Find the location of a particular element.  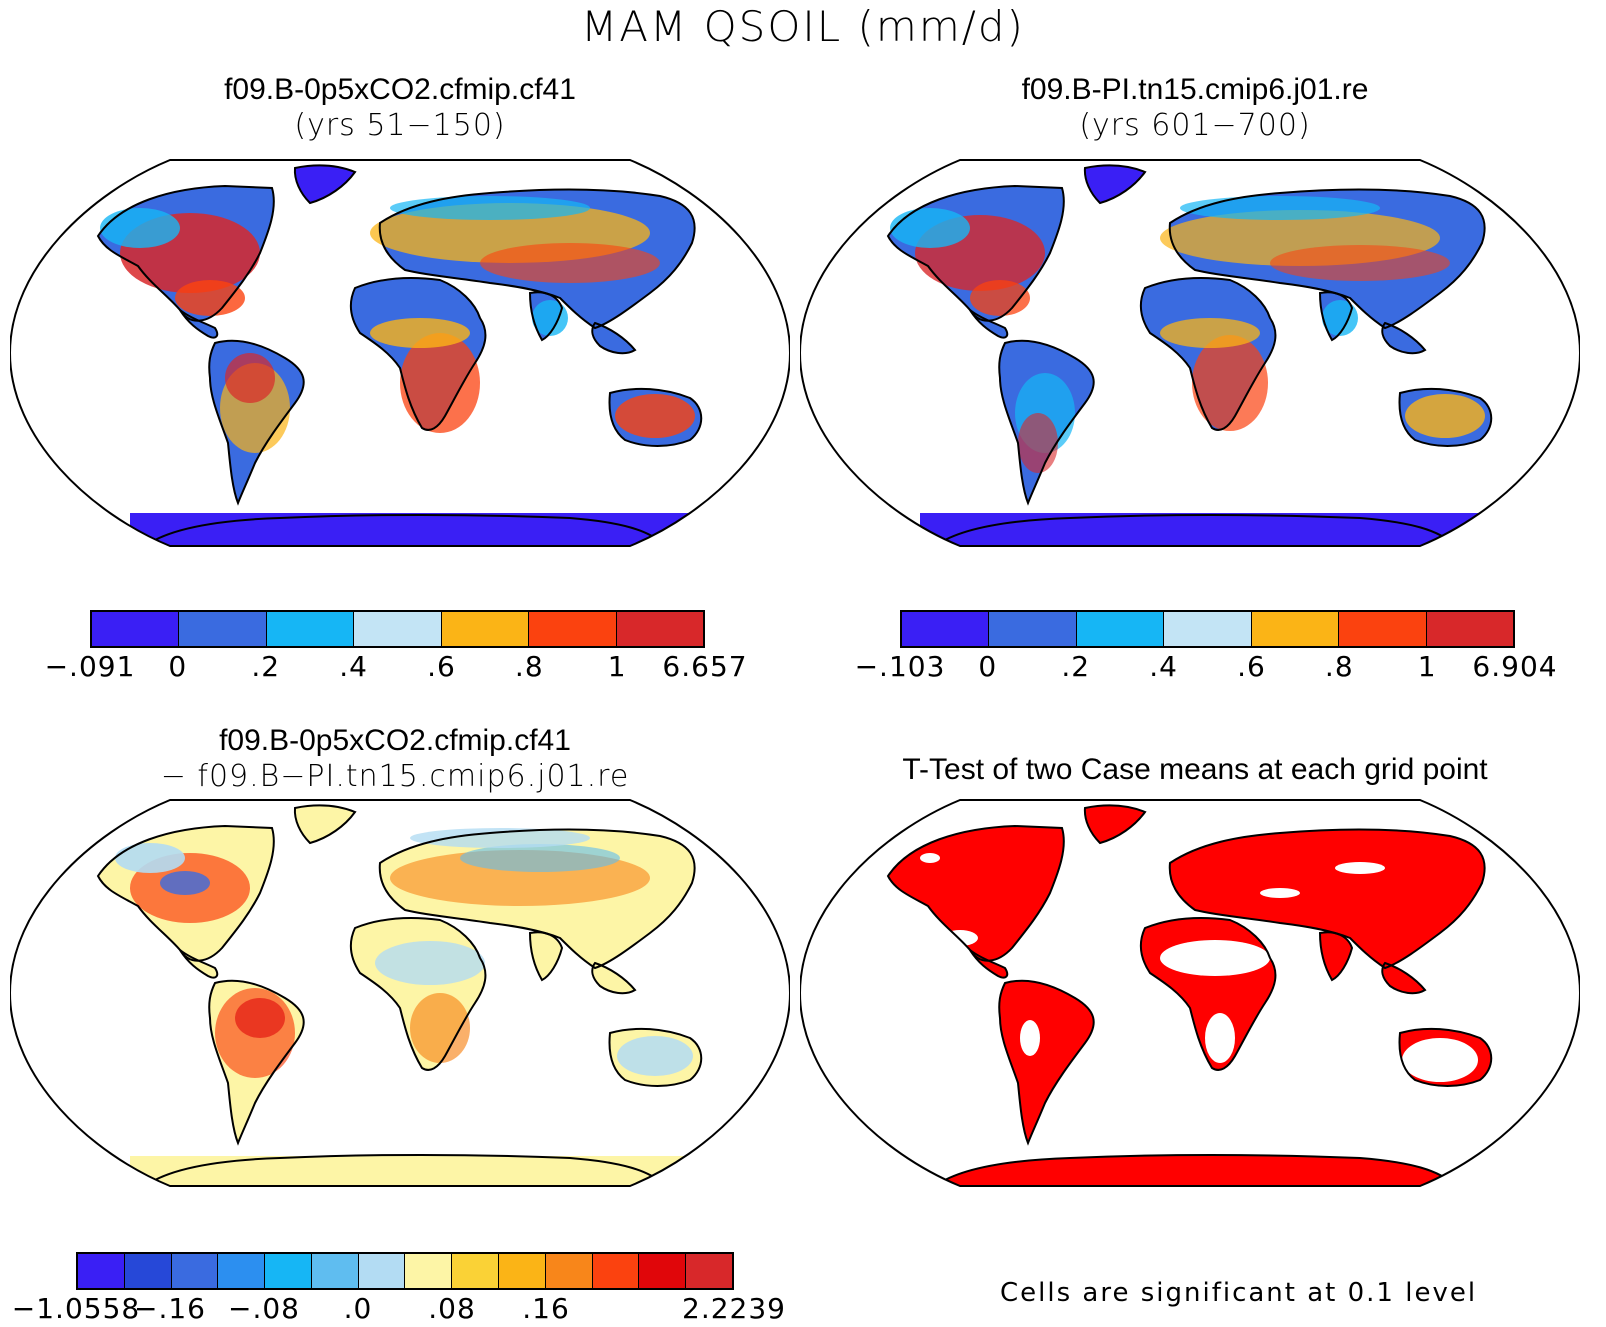

panel1-title: f09.B-0p5xCO2.cfmip.cf41 (yrs 51−150) is located at coordinates (400, 108).